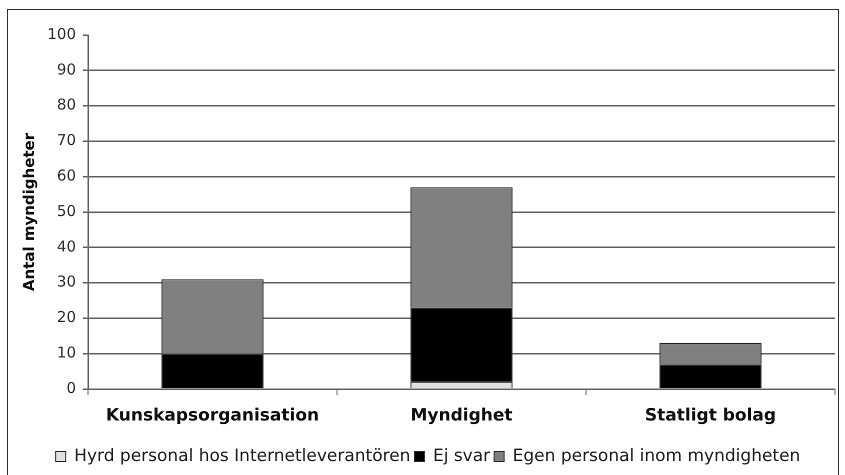 The image size is (845, 475). What do you see at coordinates (461, 456) in the screenshot?
I see `legend-label: Ej svar` at bounding box center [461, 456].